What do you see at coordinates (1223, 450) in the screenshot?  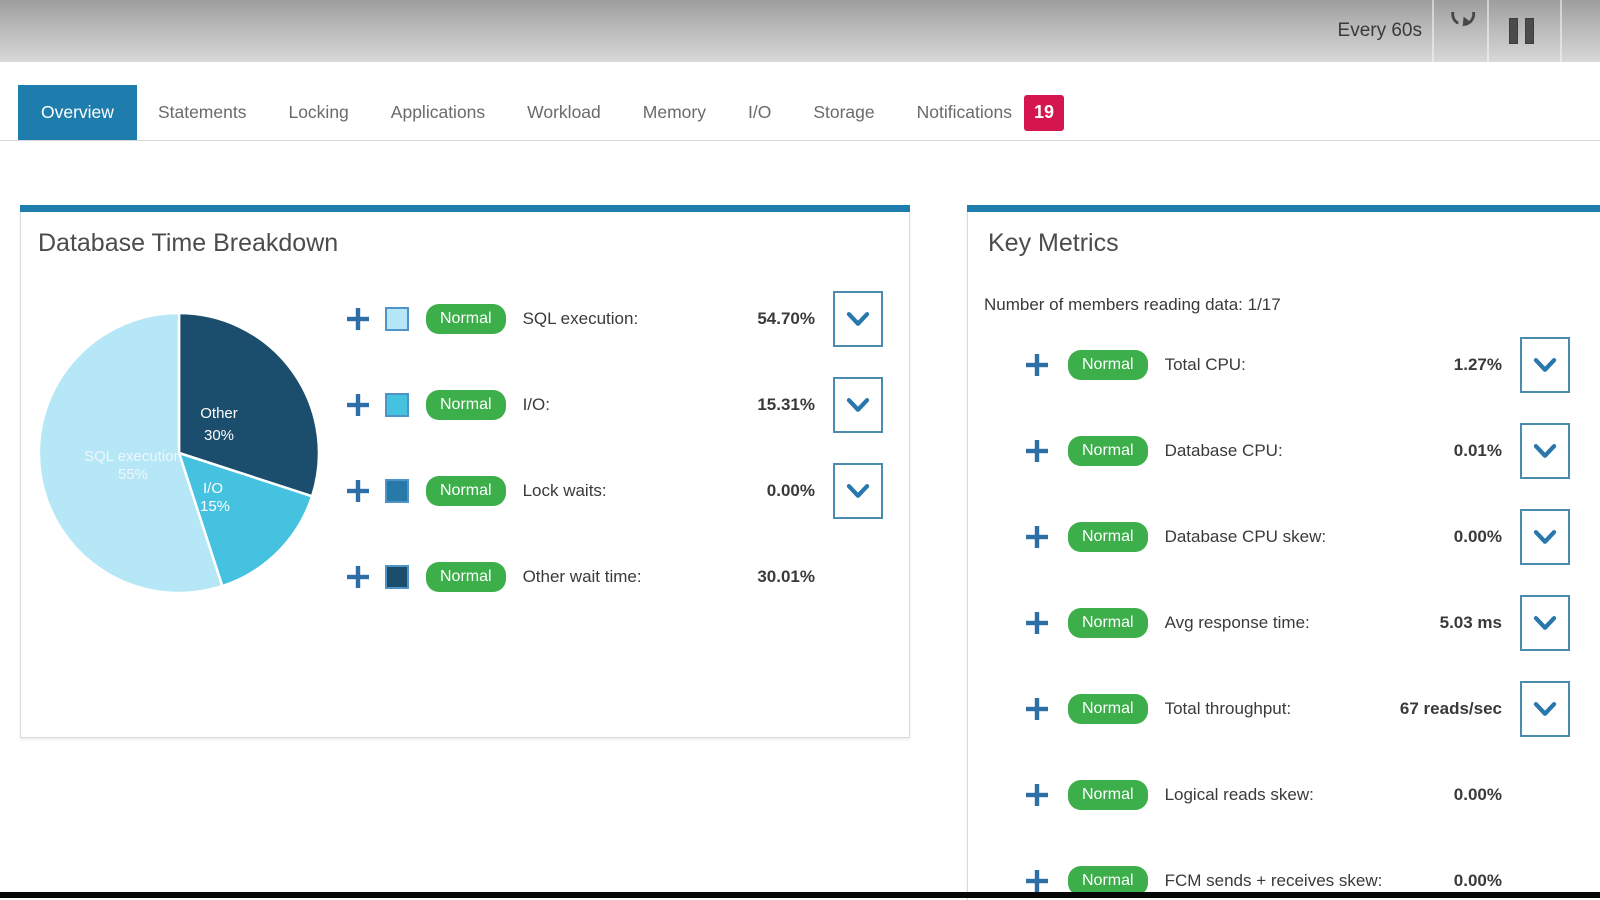 I see `metric-label: Database CPU:` at bounding box center [1223, 450].